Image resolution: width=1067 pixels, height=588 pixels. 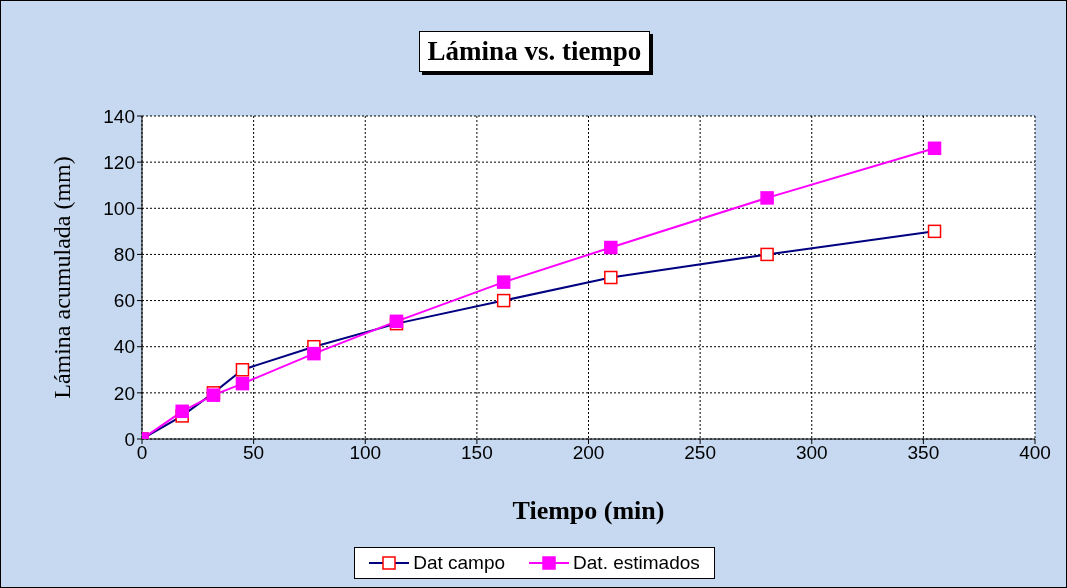 What do you see at coordinates (129, 439) in the screenshot?
I see `y-tick-label: 0` at bounding box center [129, 439].